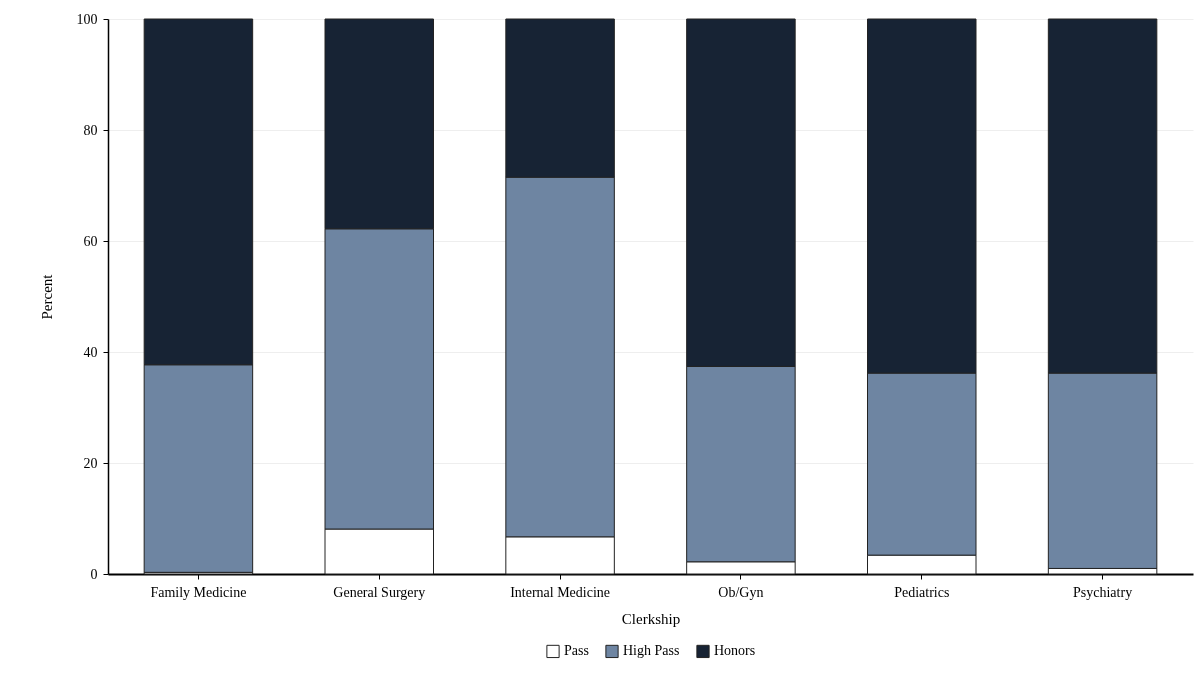 This screenshot has width=1199, height=700. I want to click on legend-label: Pass, so click(576, 651).